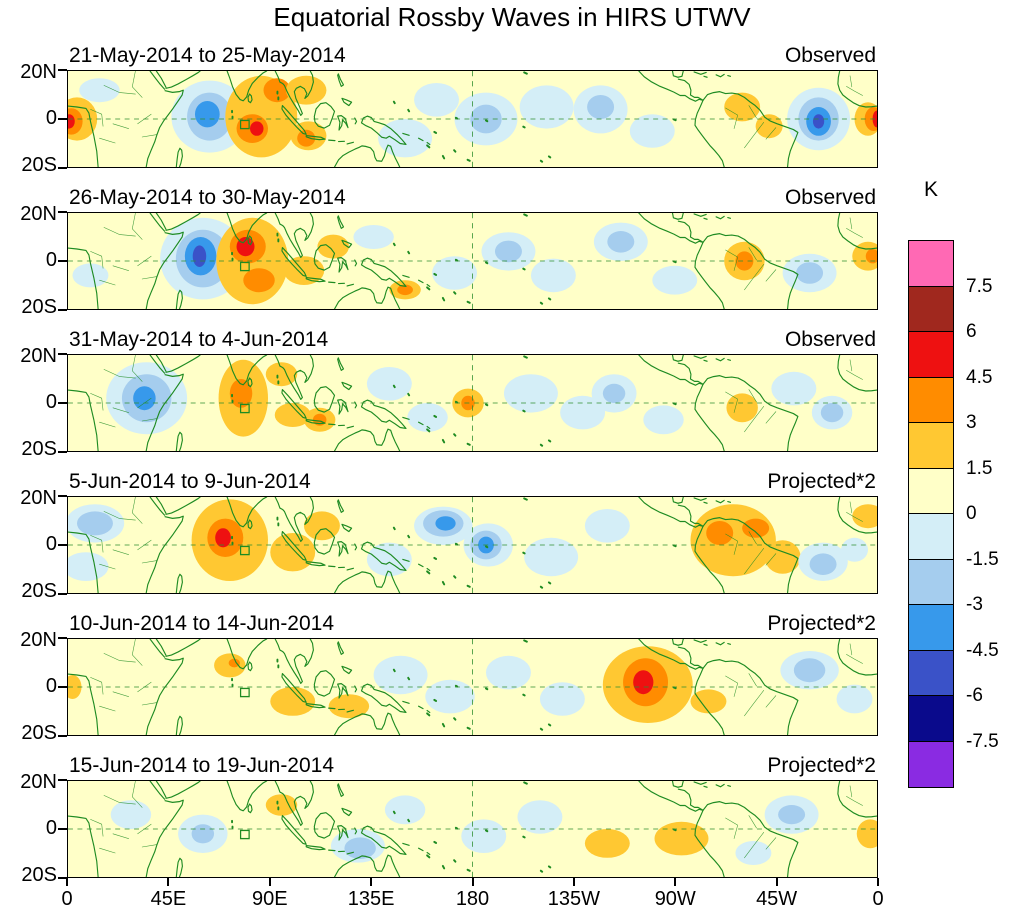 The image size is (1024, 922). I want to click on colorbar-tick-label: 0, so click(971, 513).